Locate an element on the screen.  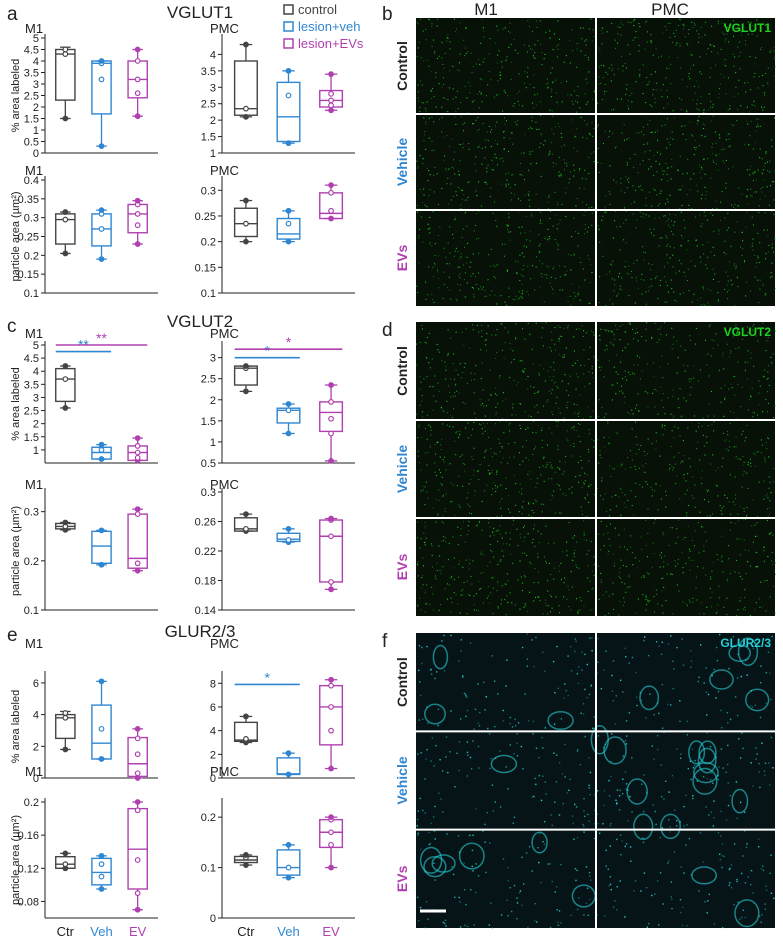
cell-body is located at coordinates (748, 652).